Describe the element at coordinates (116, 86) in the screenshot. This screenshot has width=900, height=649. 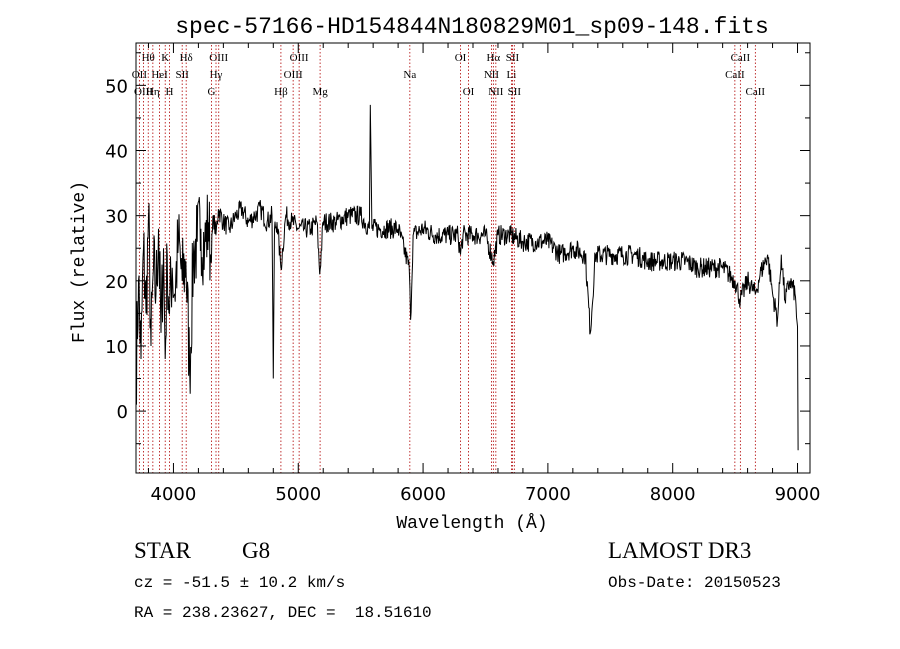
I see `y-tick-label: 50` at that location.